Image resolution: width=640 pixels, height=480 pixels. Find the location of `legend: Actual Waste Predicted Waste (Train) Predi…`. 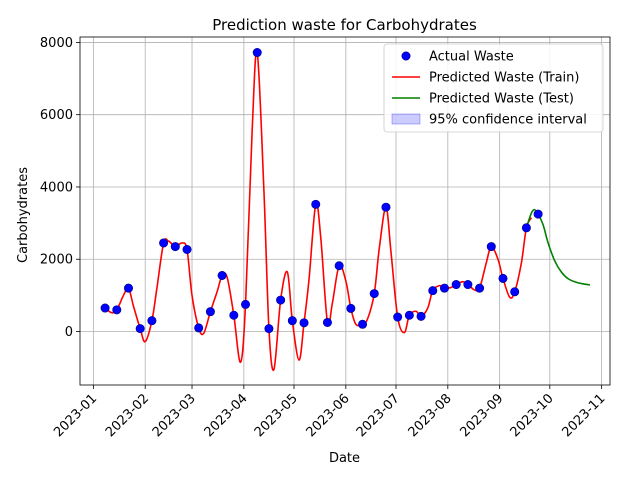

legend: Actual Waste Predicted Waste (Train) Predi… is located at coordinates (493, 88).